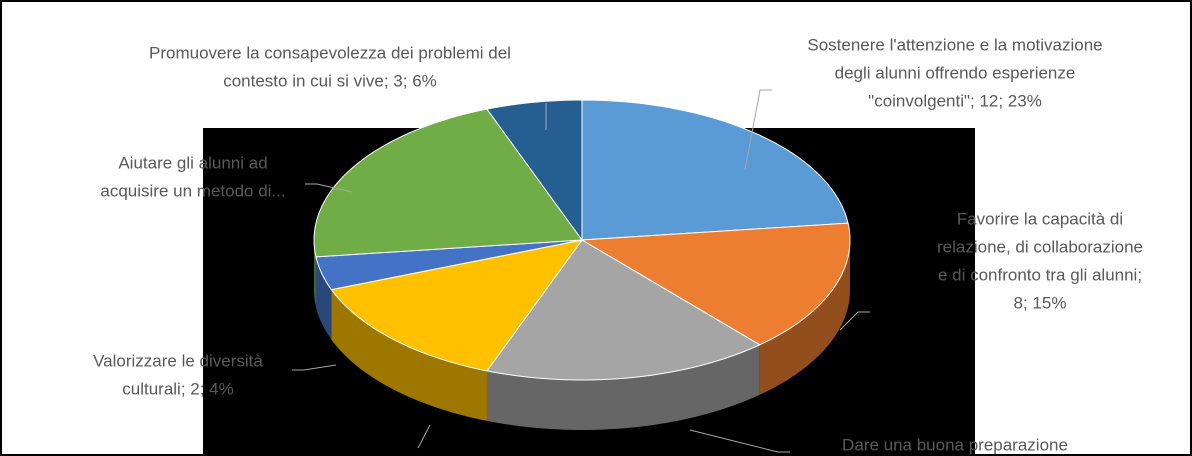 This screenshot has width=1192, height=456. Describe the element at coordinates (955, 444) in the screenshot. I see `data-label: Dare una buona preparazione` at that location.